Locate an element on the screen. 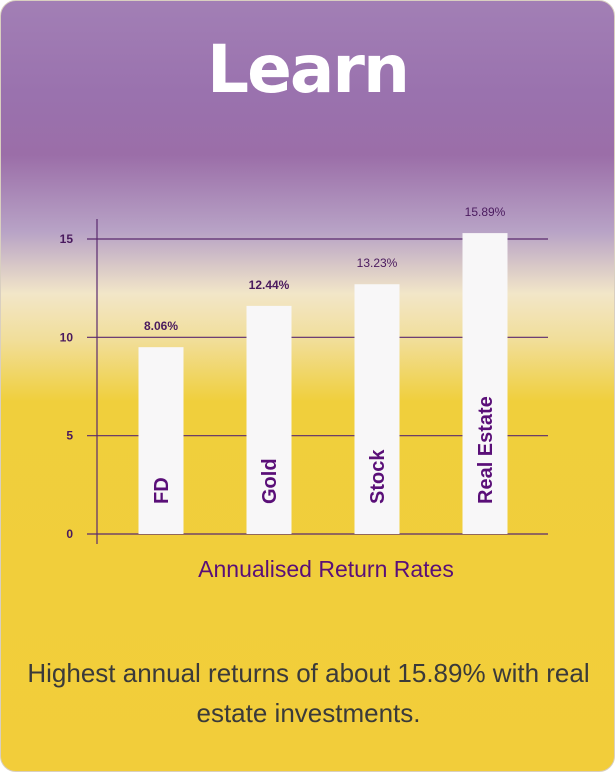 The image size is (615, 772). y-tick-label: 0 is located at coordinates (69, 534).